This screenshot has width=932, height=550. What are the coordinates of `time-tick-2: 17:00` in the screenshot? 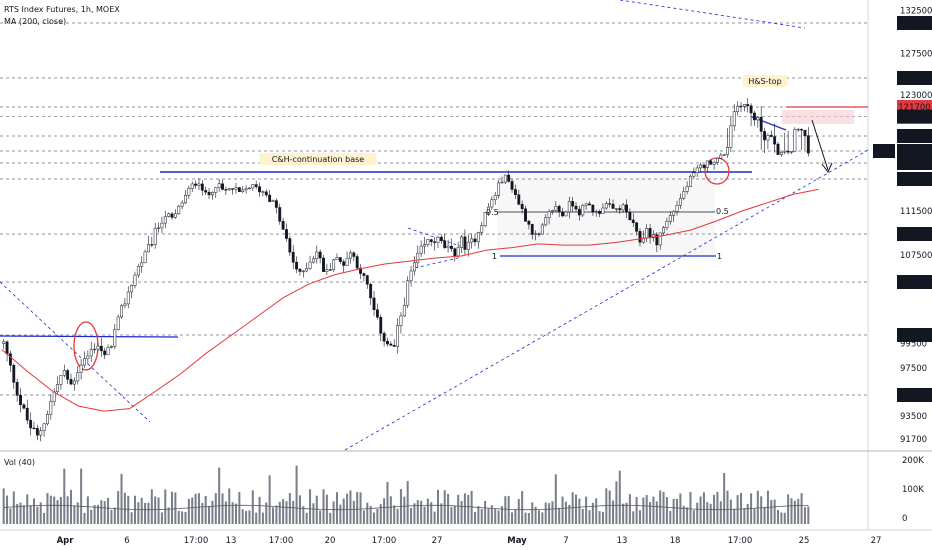 It's located at (196, 541).